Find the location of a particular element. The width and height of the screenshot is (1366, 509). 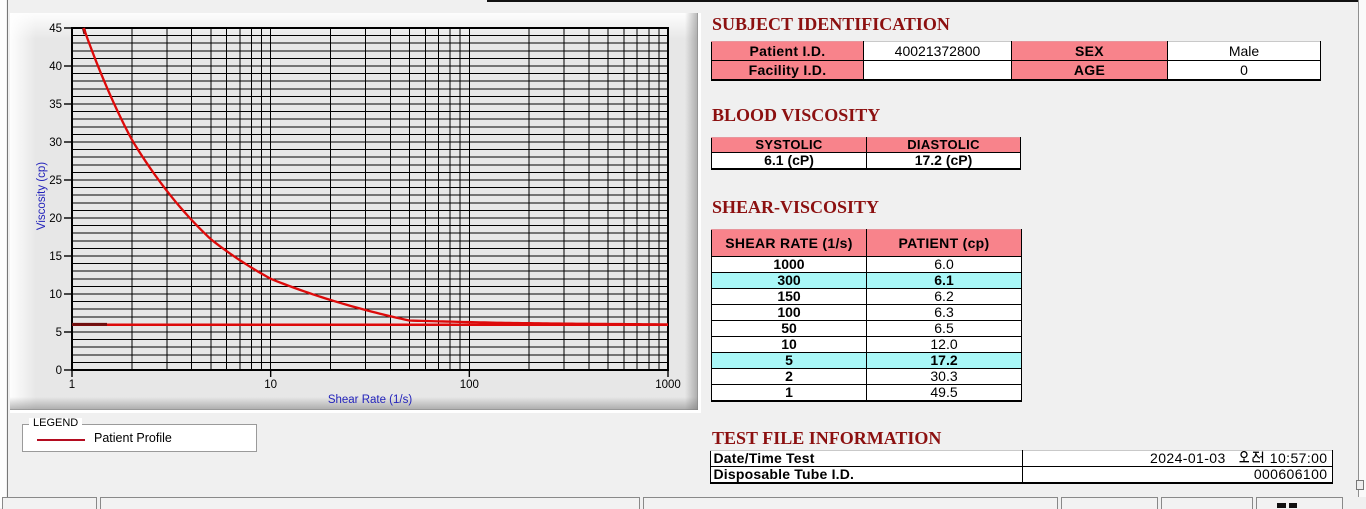

svg-text: 1000 is located at coordinates (668, 385).